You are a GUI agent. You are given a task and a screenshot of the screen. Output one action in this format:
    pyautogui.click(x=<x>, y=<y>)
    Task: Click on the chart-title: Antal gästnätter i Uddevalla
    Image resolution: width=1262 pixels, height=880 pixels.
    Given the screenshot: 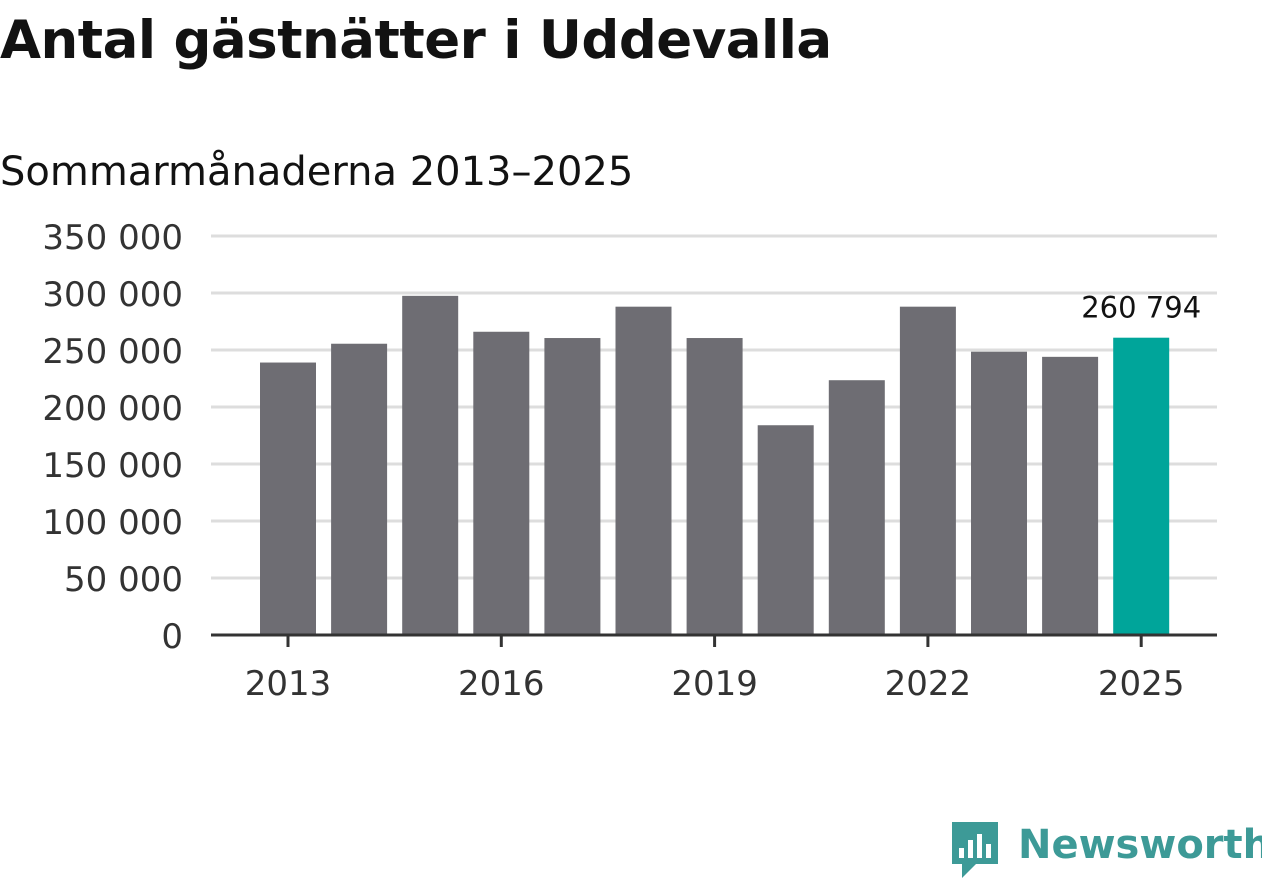 What is the action you would take?
    pyautogui.click(x=416, y=40)
    